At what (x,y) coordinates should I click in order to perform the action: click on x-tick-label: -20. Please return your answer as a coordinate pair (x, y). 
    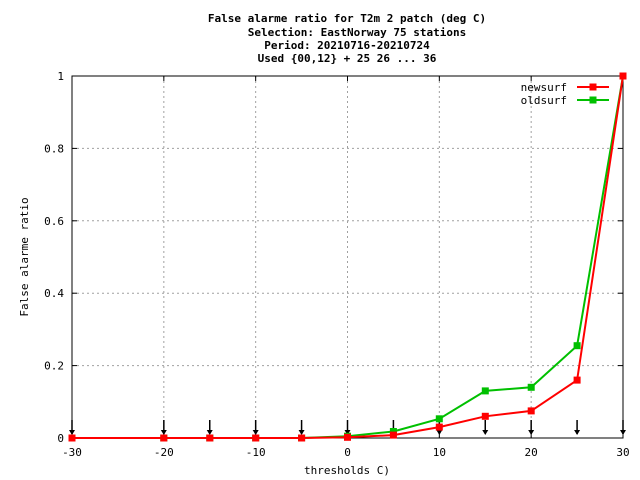
    Looking at the image, I should click on (164, 452).